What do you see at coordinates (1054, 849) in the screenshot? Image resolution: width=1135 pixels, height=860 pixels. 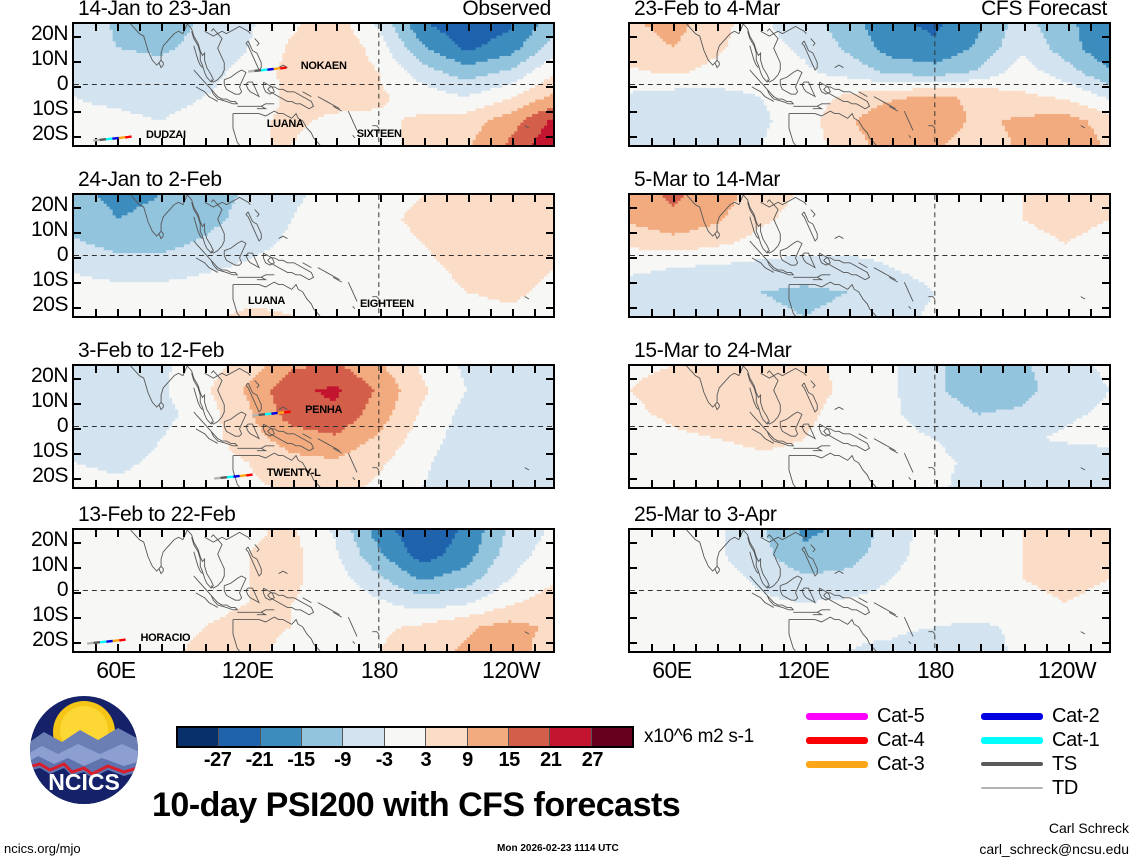 I see `footer-email: carl_schreck@ncsu.edu` at bounding box center [1054, 849].